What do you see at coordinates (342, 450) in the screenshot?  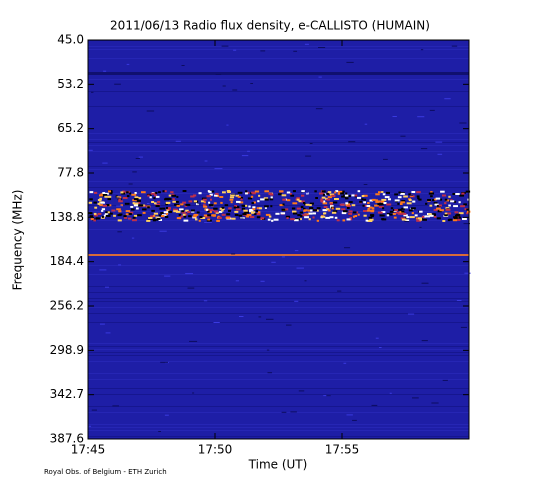 I see `x-tick-label: 17:55` at bounding box center [342, 450].